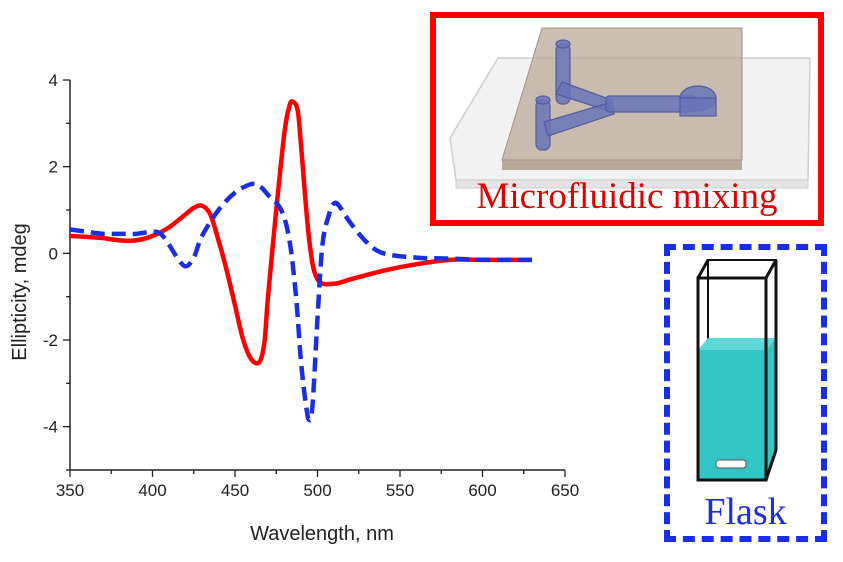 Image resolution: width=843 pixels, height=562 pixels. Describe the element at coordinates (627, 196) in the screenshot. I see `microfluidic-label: Microfluidic mixing` at that location.